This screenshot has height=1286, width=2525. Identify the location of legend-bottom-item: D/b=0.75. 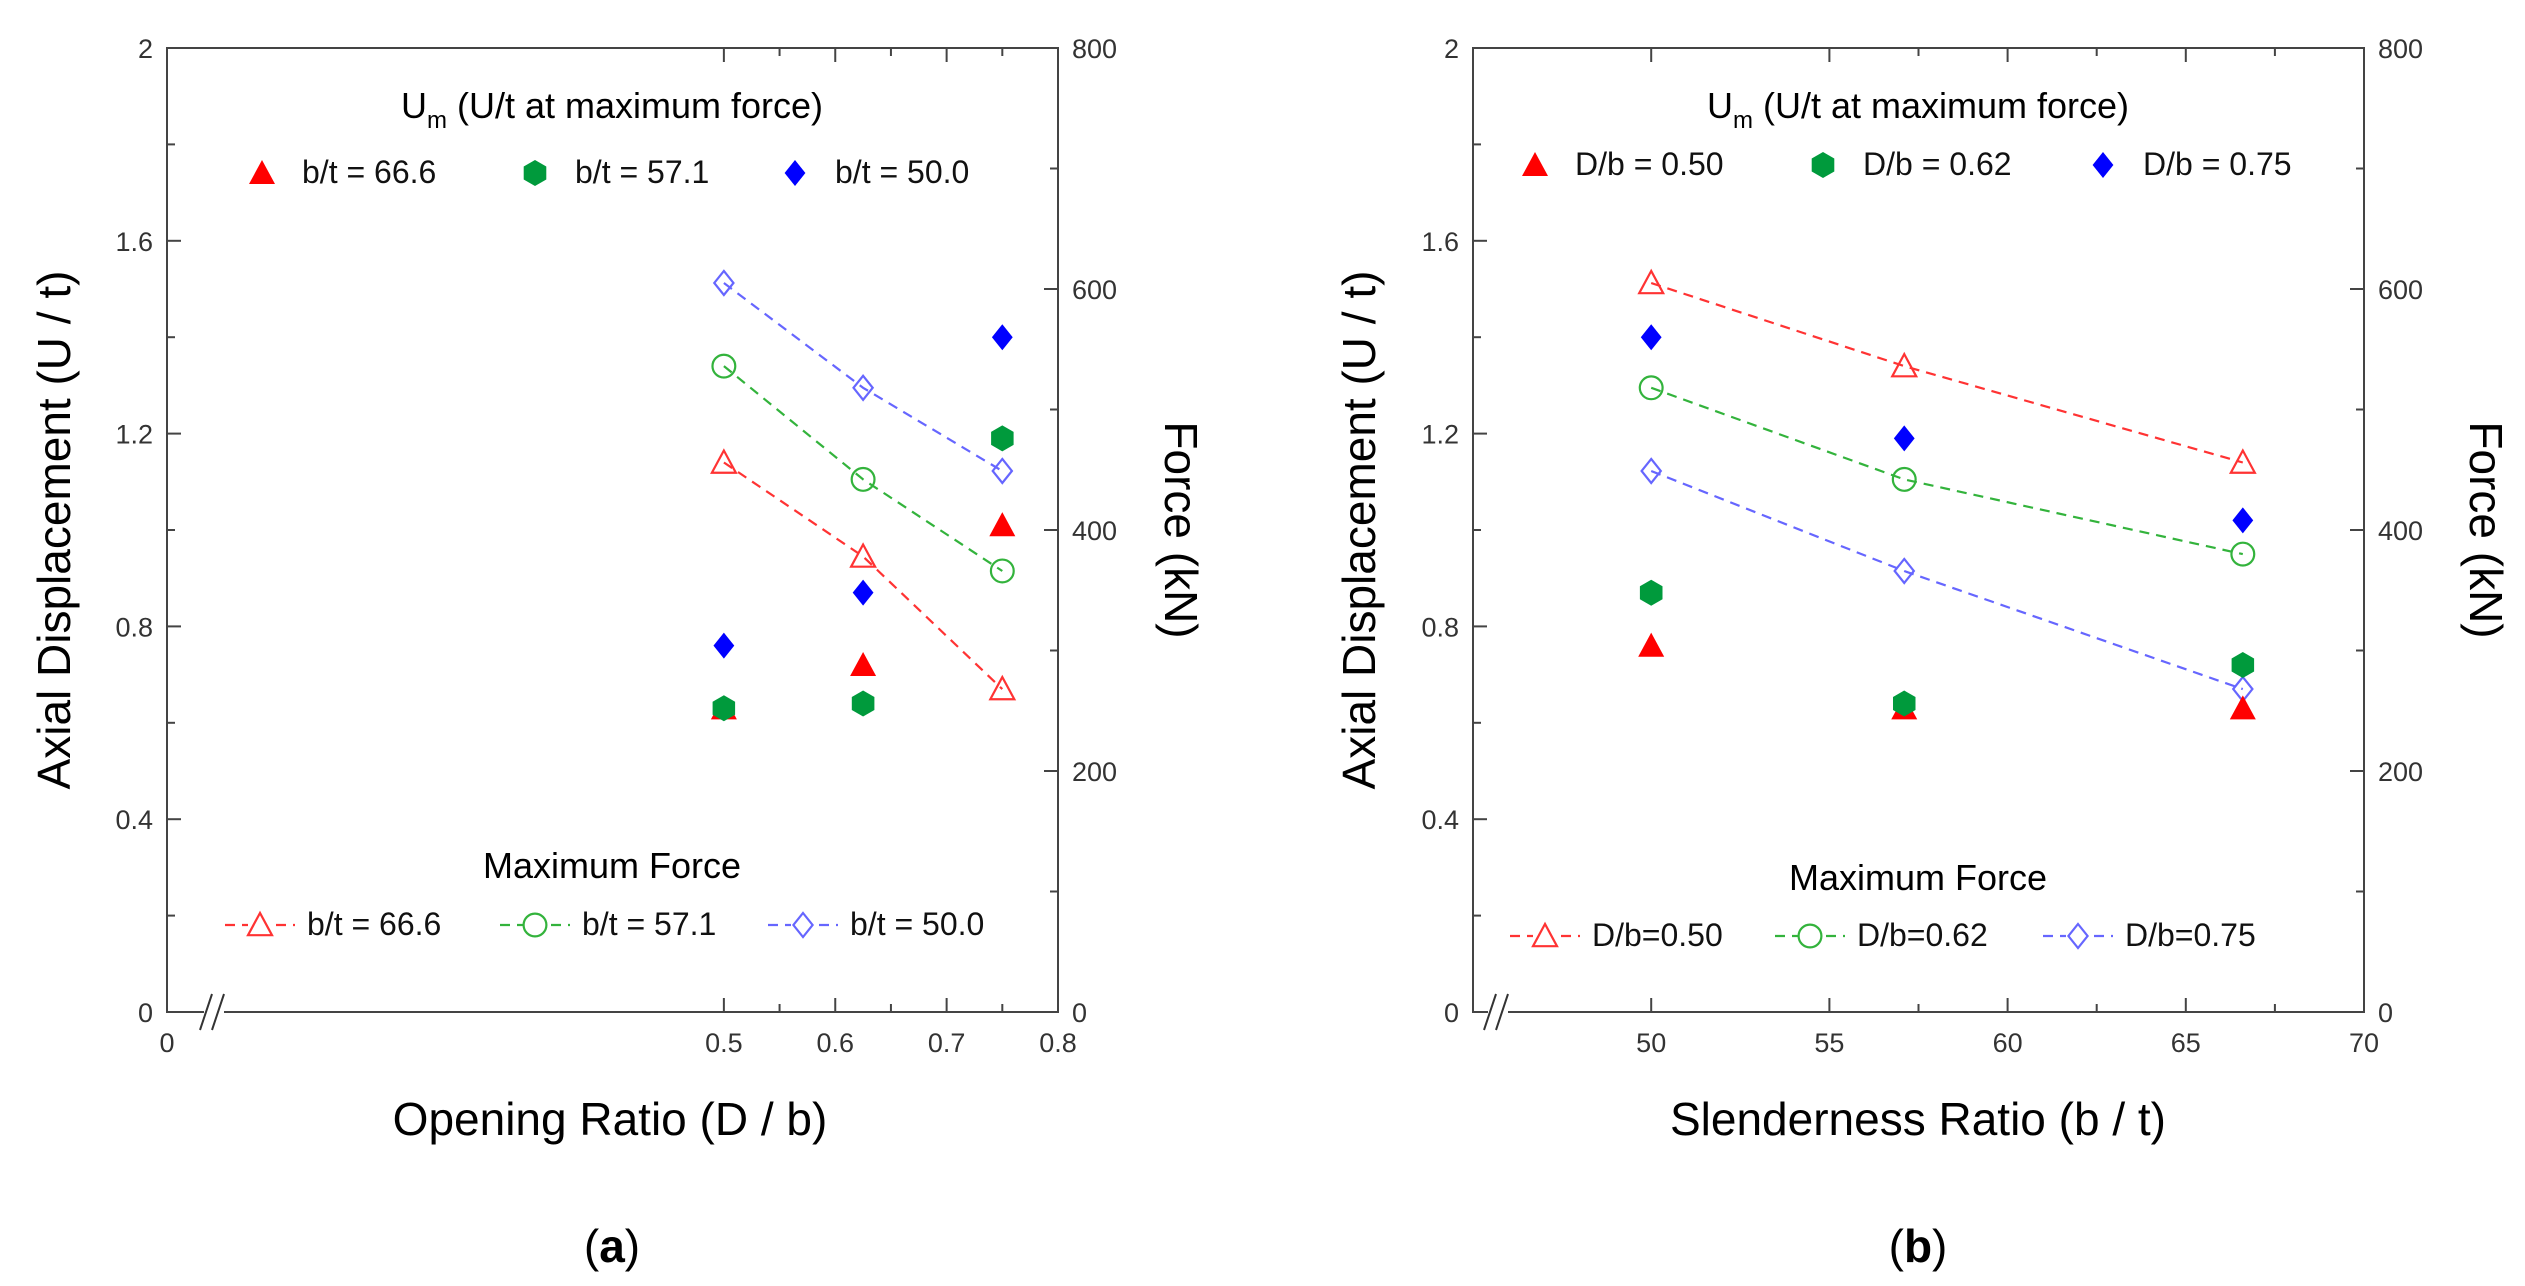
(2149, 935).